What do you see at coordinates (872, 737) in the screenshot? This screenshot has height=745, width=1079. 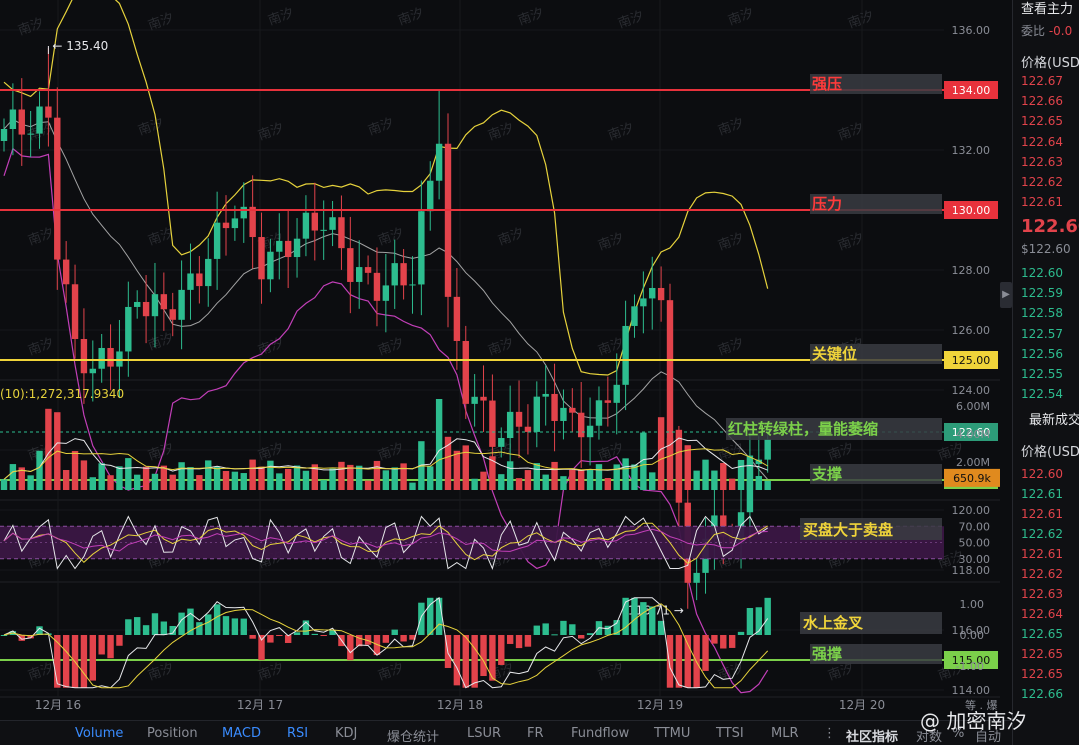 I see `community-indicators-button: 社区指标` at bounding box center [872, 737].